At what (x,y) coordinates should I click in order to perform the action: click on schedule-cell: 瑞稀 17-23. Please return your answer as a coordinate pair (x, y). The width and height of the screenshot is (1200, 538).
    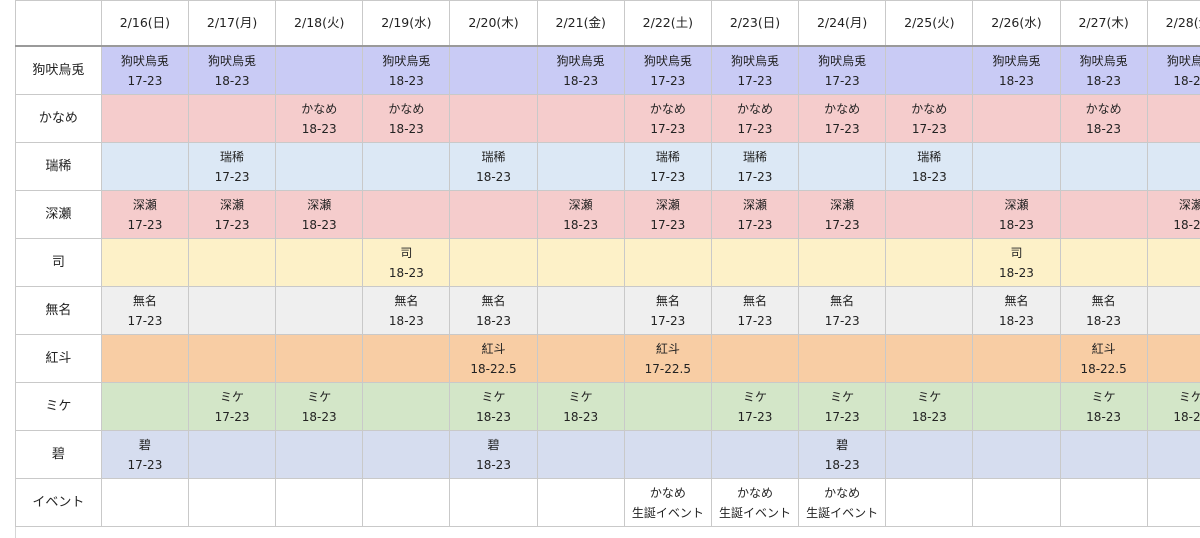
    Looking at the image, I should click on (667, 166).